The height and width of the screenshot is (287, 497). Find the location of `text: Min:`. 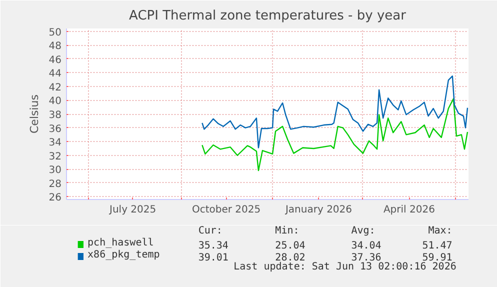

text: Min: is located at coordinates (287, 231).